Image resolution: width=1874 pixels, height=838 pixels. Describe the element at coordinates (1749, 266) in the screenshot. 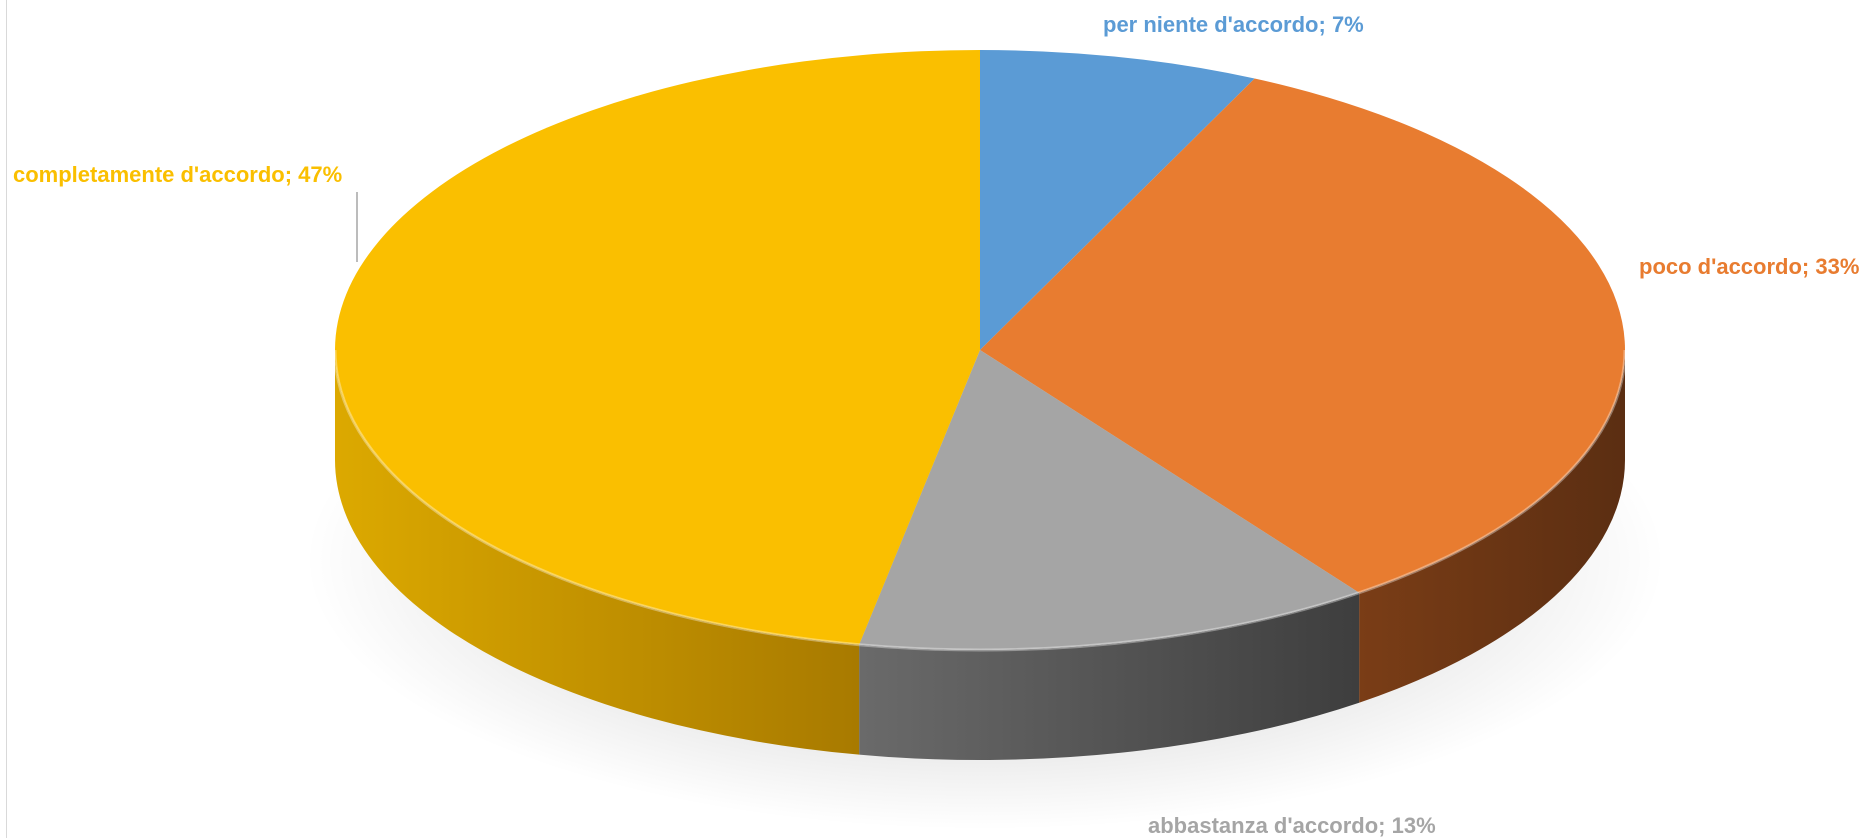

I see `label-poco: poco d'accordo; 33%` at that location.